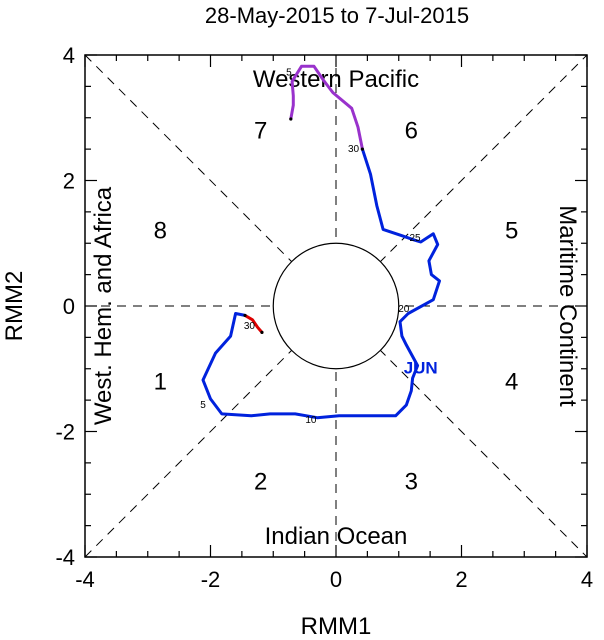 The image size is (604, 640). I want to click on y-tick-label: -4, so click(65, 557).